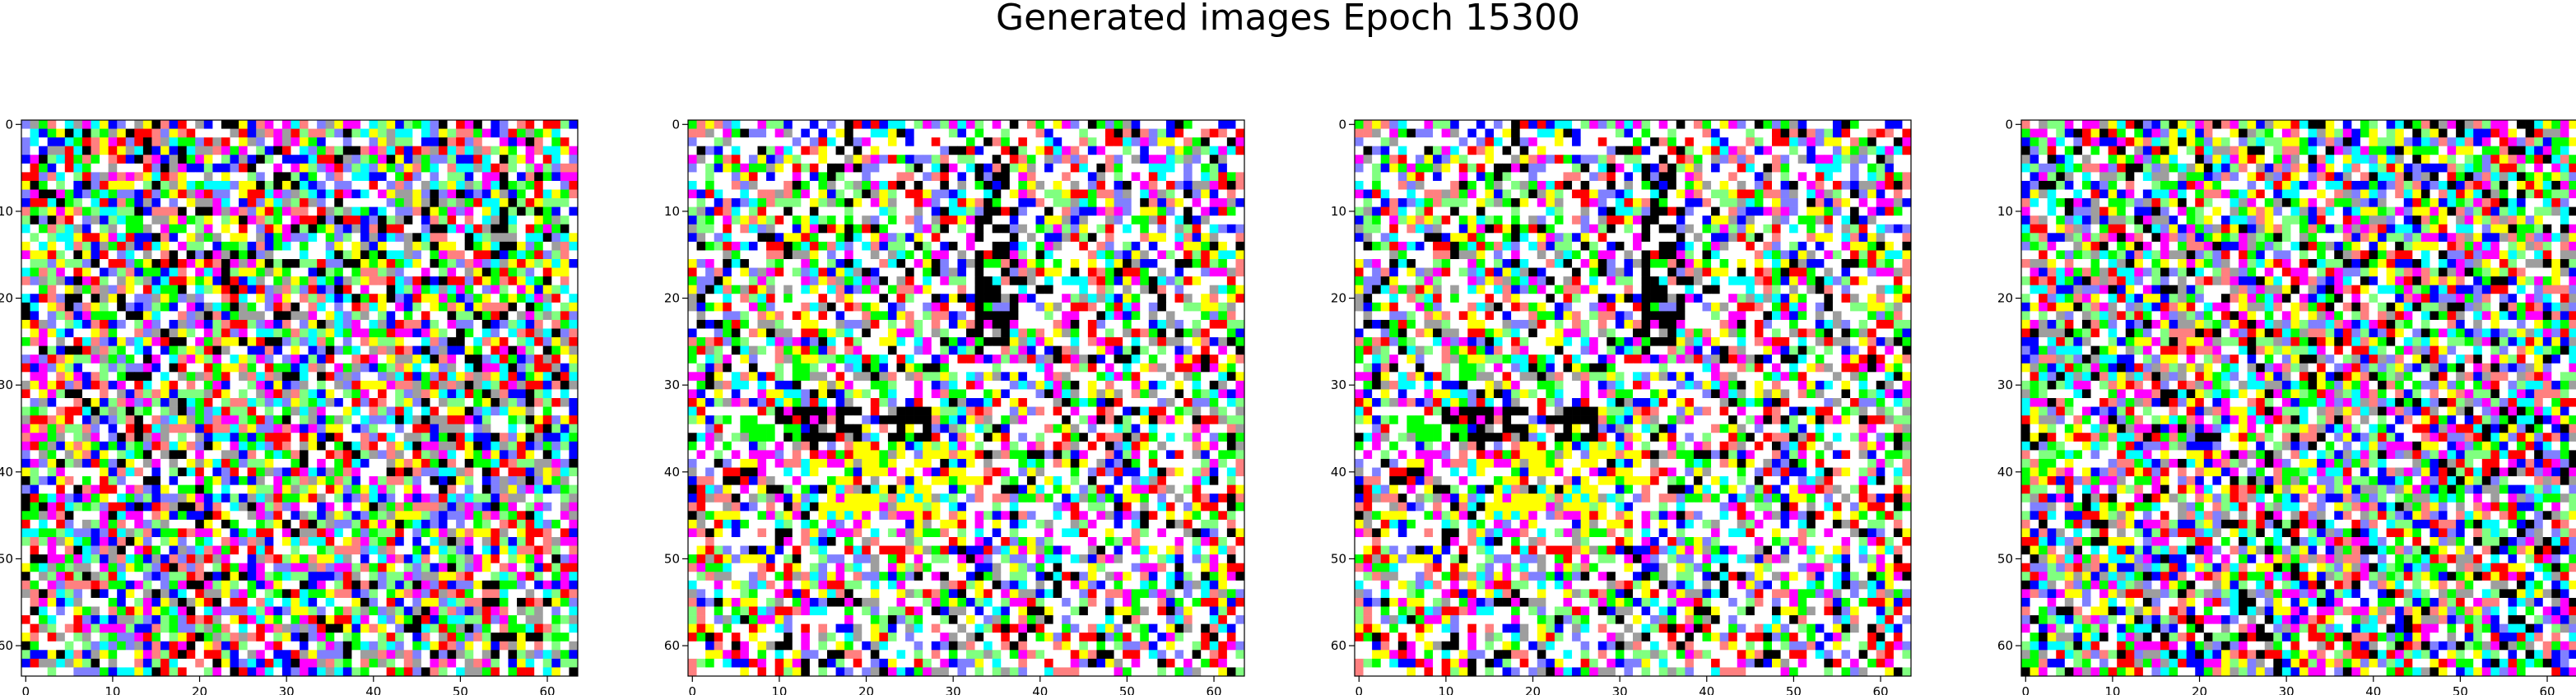  What do you see at coordinates (6, 558) in the screenshot?
I see `y-tick-label: 50` at bounding box center [6, 558].